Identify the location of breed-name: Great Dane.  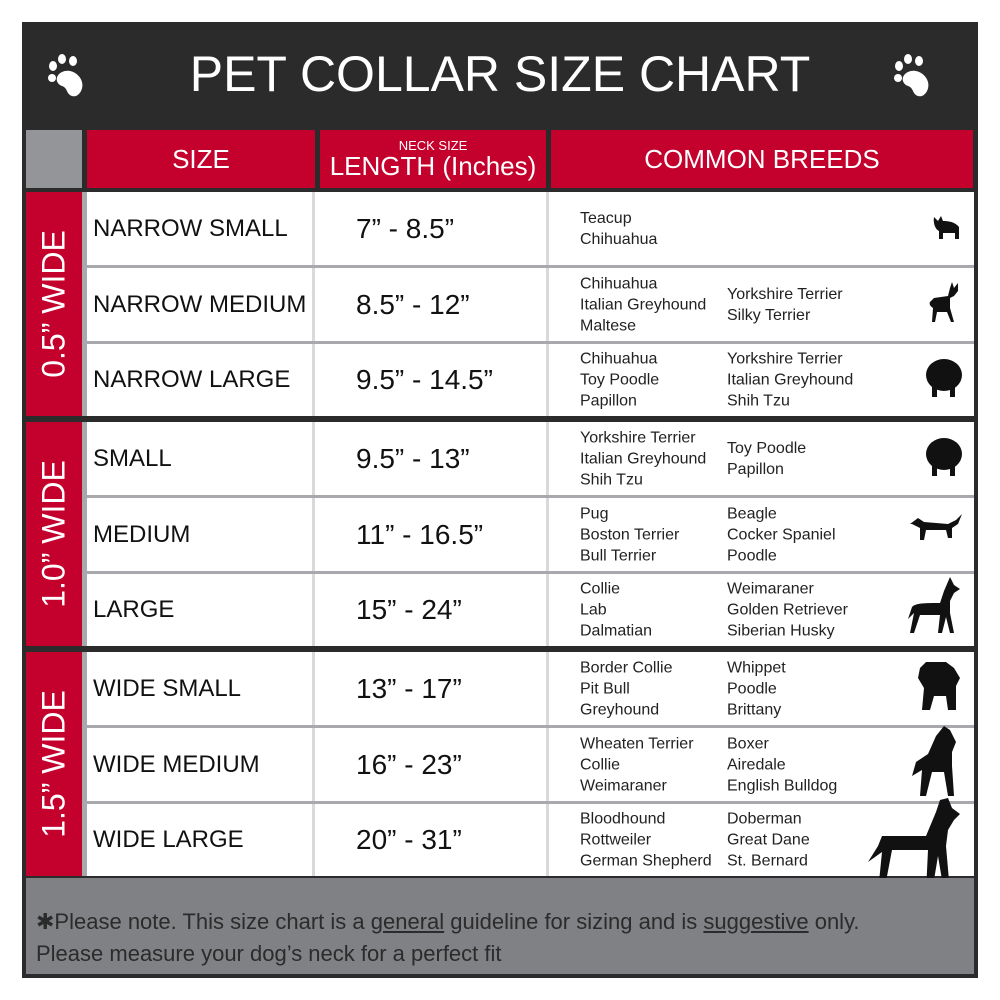
(768, 840).